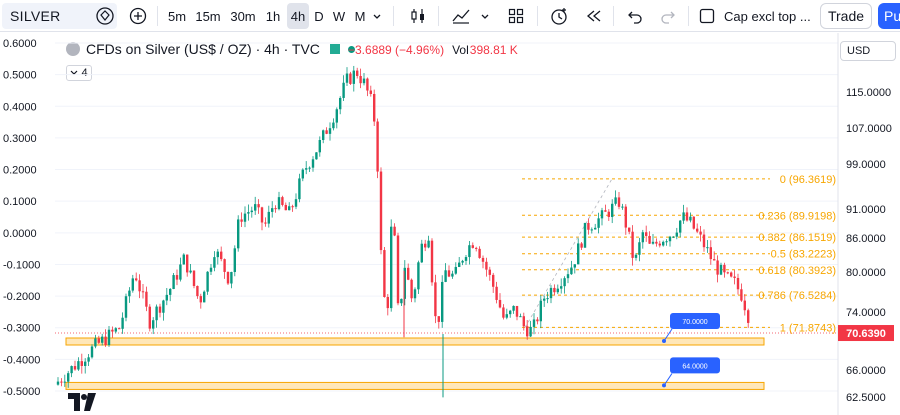 The height and width of the screenshot is (415, 900). Describe the element at coordinates (73, 49) in the screenshot. I see `silver-logo-icon` at that location.